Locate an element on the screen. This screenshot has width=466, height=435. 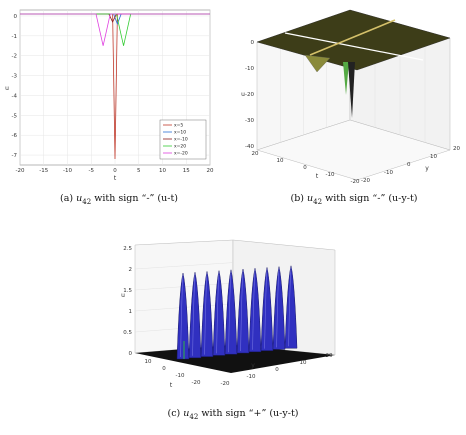
plot-b-ztick: -30 is located at coordinates (249, 121).